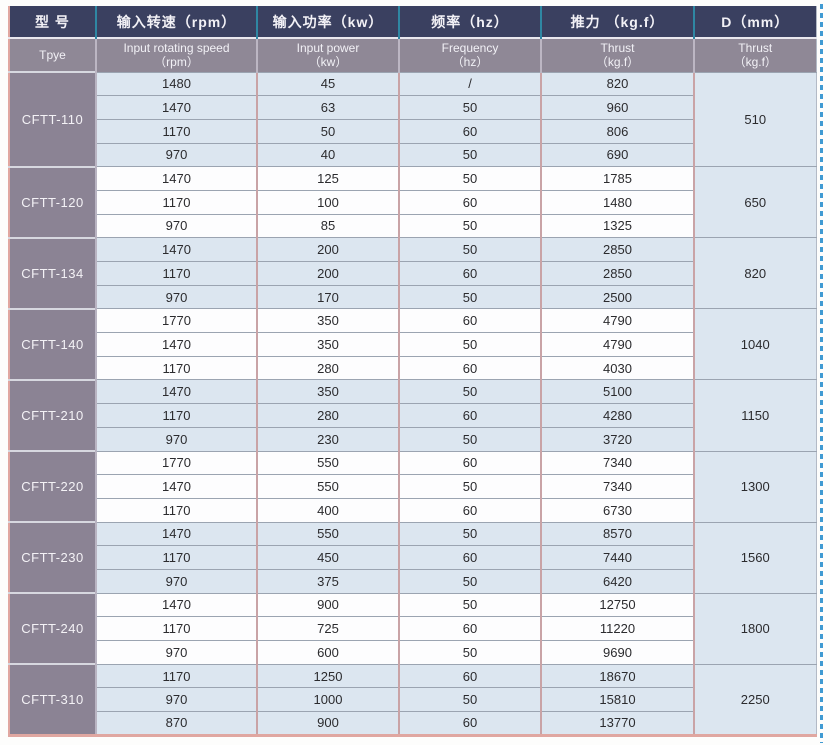 The width and height of the screenshot is (830, 745). Describe the element at coordinates (412, 107) in the screenshot. I see `table-row: 1470 63 50 960` at that location.